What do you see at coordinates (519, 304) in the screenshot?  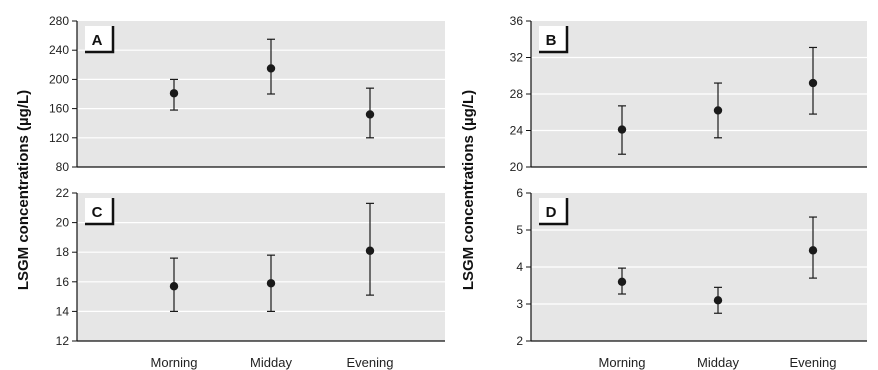 I see `y-tick-label: 3` at bounding box center [519, 304].